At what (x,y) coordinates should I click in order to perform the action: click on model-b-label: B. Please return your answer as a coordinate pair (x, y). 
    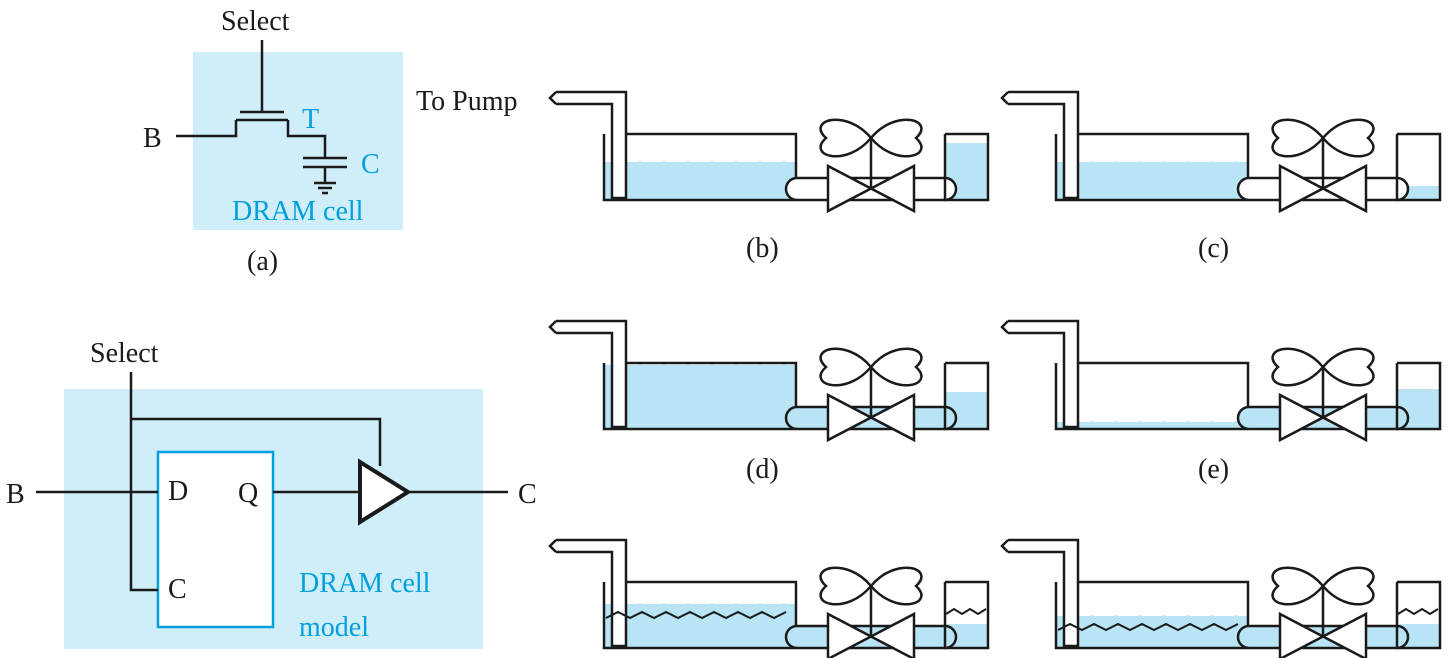
    Looking at the image, I should click on (15, 494).